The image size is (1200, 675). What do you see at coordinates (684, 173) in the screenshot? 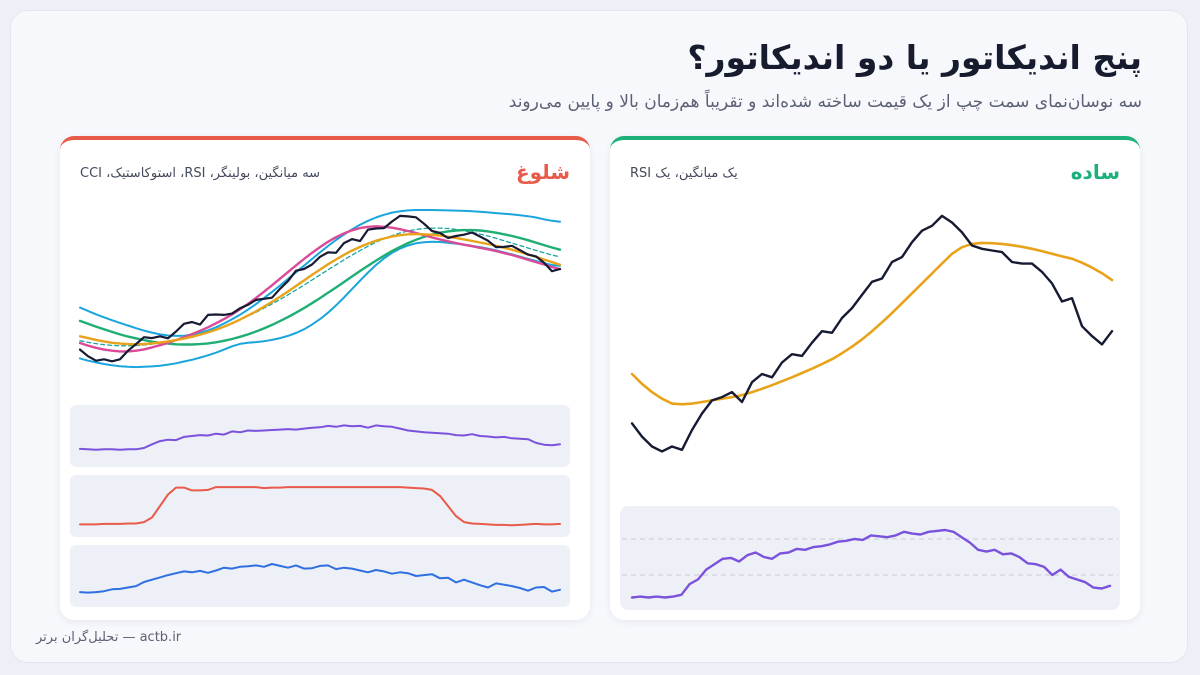
I see `simple-card-description: یک میانگین، یک RSI` at bounding box center [684, 173].